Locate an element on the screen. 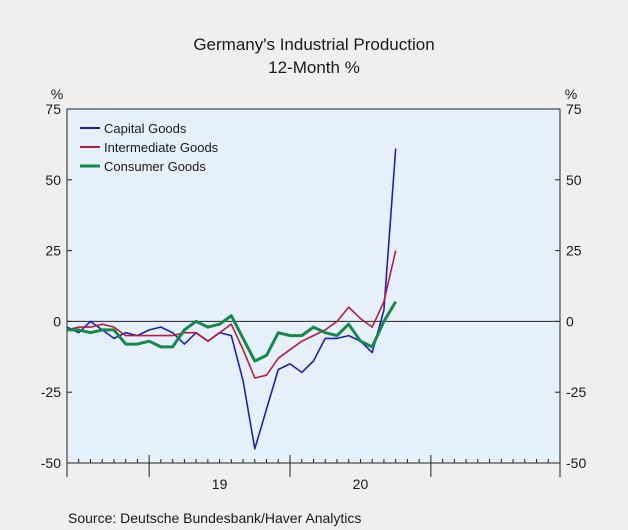  chart-title: Germany's Industrial Production is located at coordinates (313, 44).